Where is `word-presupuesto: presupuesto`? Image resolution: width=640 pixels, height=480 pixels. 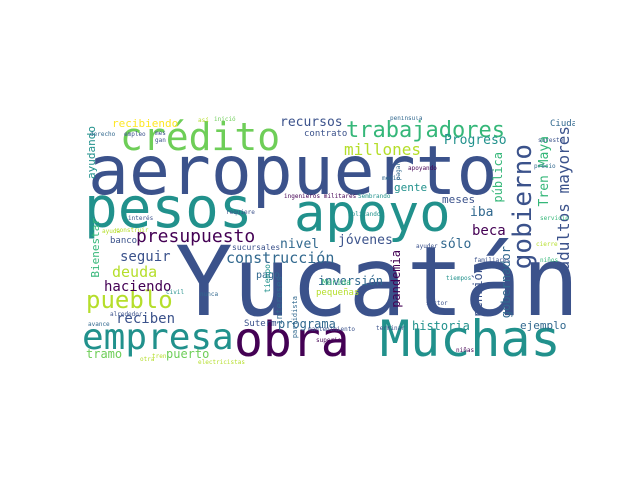
word-presupuesto: presupuesto is located at coordinates (196, 236).